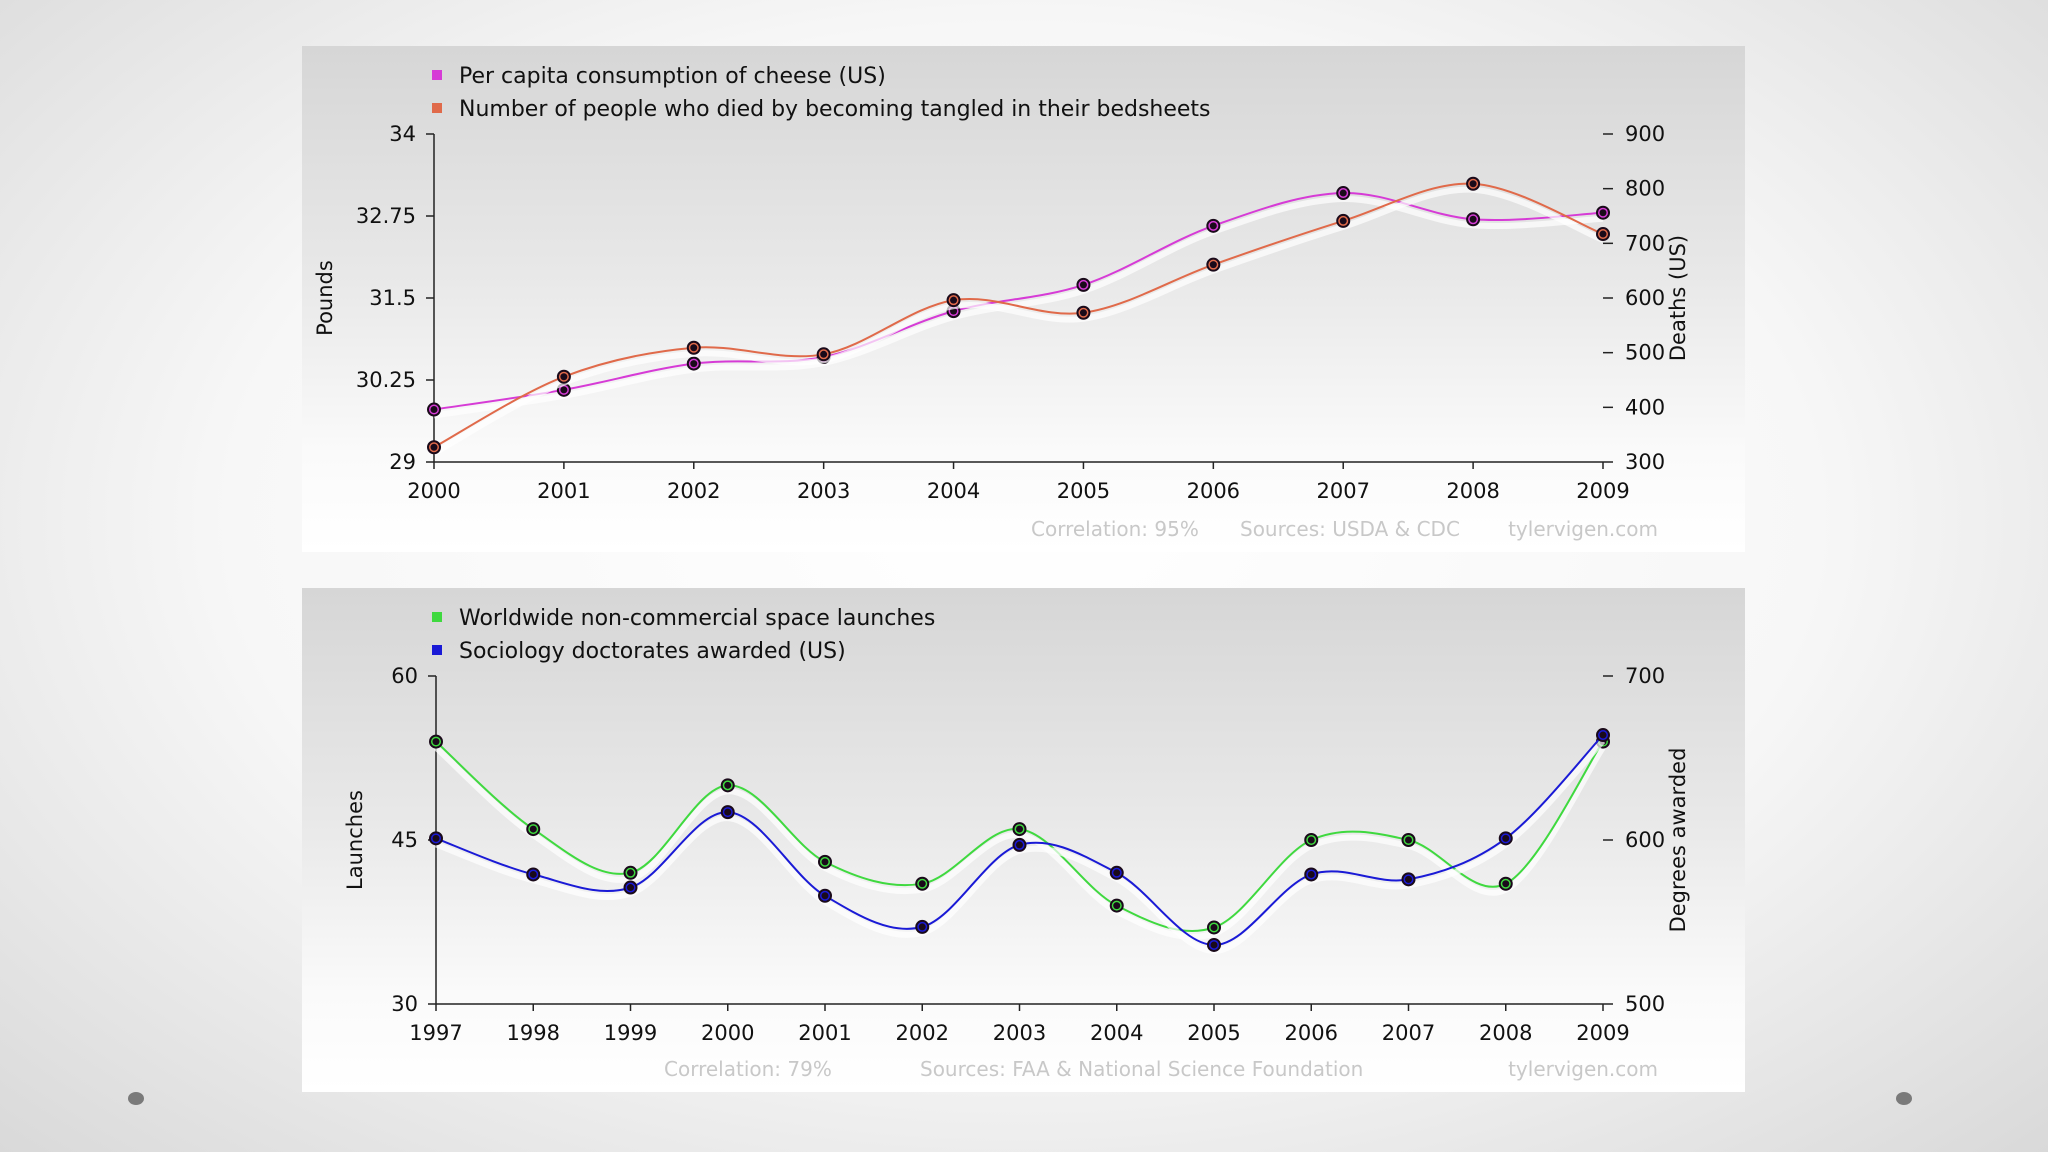 The height and width of the screenshot is (1152, 2048). Describe the element at coordinates (697, 618) in the screenshot. I see `legend-label-launches: Worldwide non-commercial space launches` at that location.